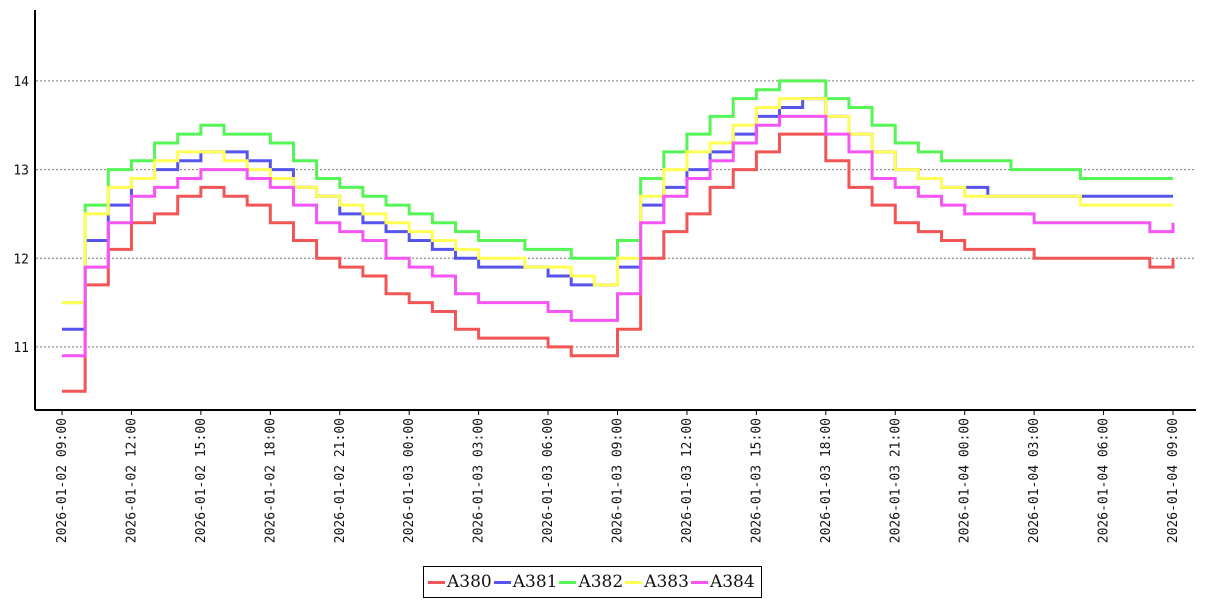 The width and height of the screenshot is (1207, 600). What do you see at coordinates (131, 480) in the screenshot?
I see `x-tick-label: 2026-01-02 12:00` at bounding box center [131, 480].